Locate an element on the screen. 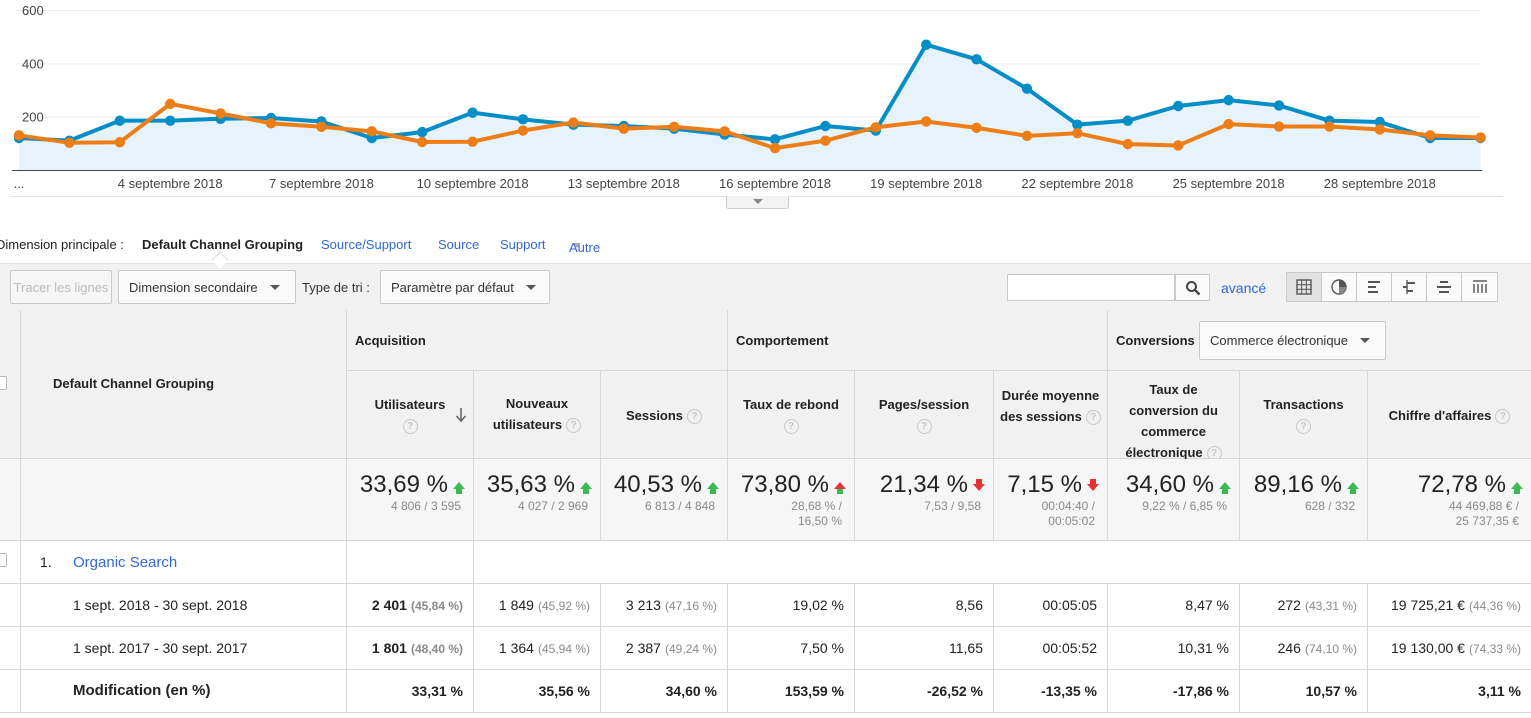  row-cell-transactions: 272 (43,31 %) is located at coordinates (1304, 605).